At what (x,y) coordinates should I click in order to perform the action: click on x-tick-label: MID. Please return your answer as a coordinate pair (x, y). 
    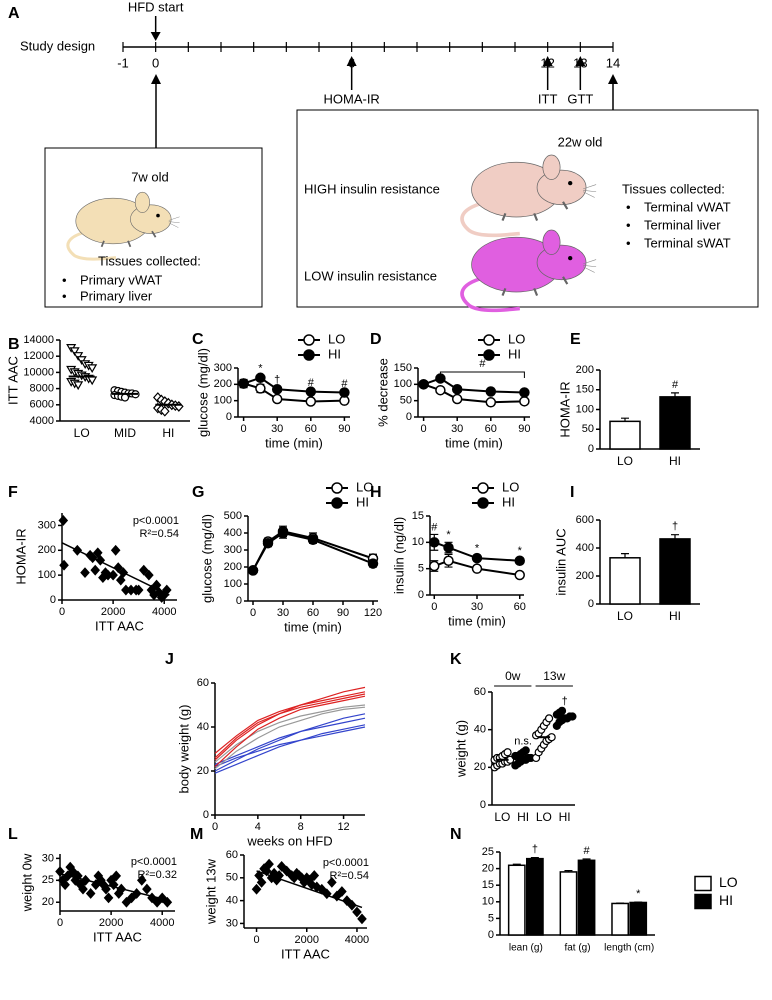
    Looking at the image, I should click on (125, 433).